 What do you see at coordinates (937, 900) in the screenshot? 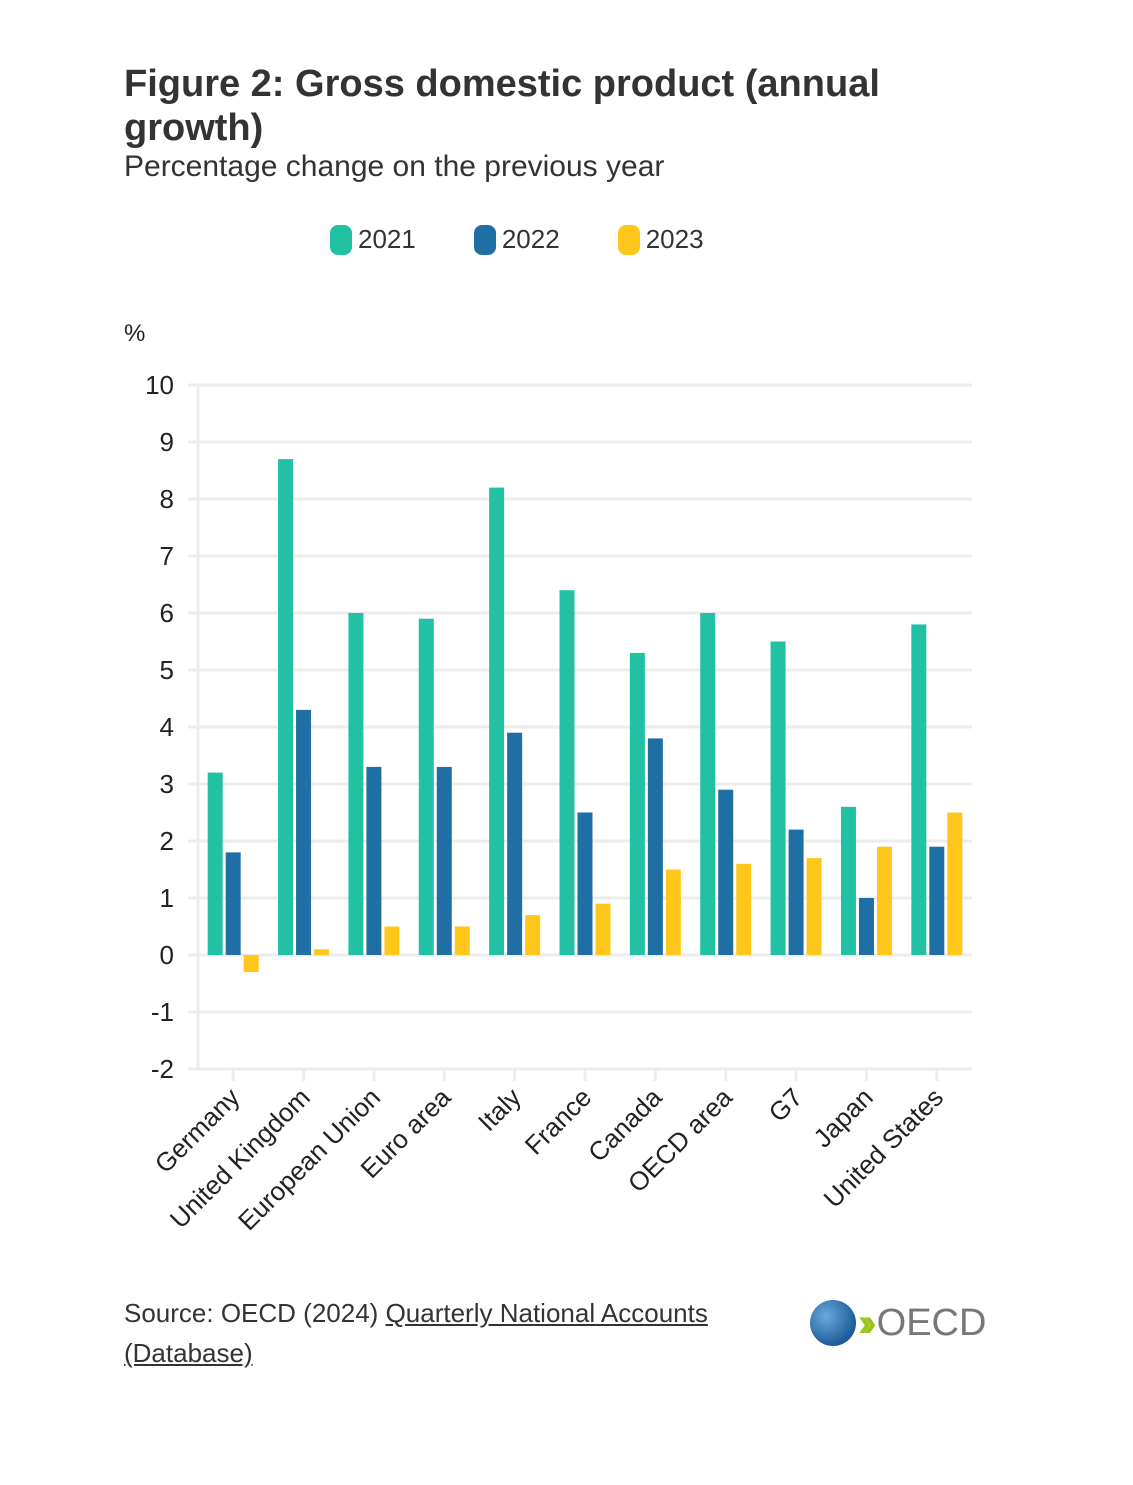
I see `bar-2022-united-states` at bounding box center [937, 900].